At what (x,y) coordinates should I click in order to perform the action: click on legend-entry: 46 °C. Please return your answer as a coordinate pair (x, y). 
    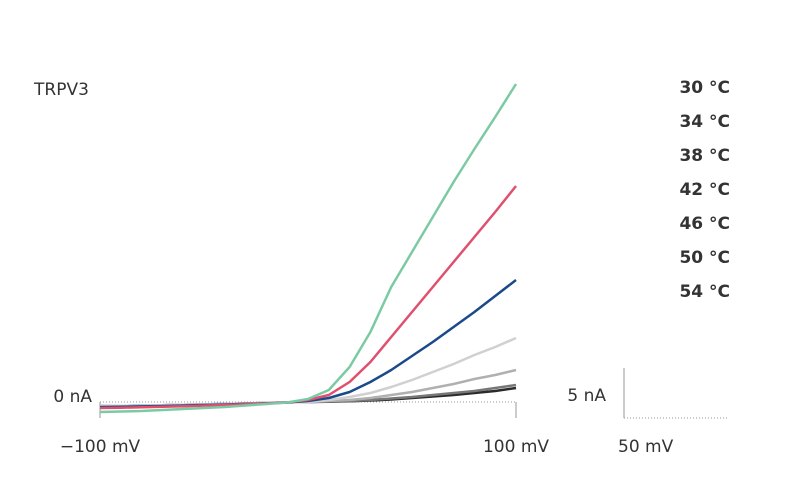
    Looking at the image, I should click on (704, 224).